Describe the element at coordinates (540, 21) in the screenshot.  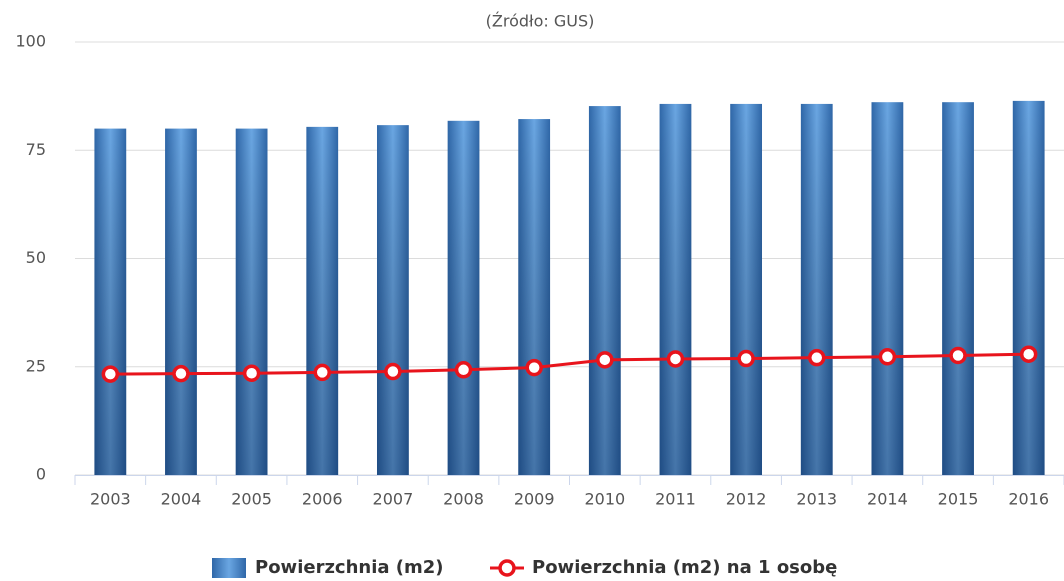
I see `chart-subtitle: (Źródło: GUS)` at that location.